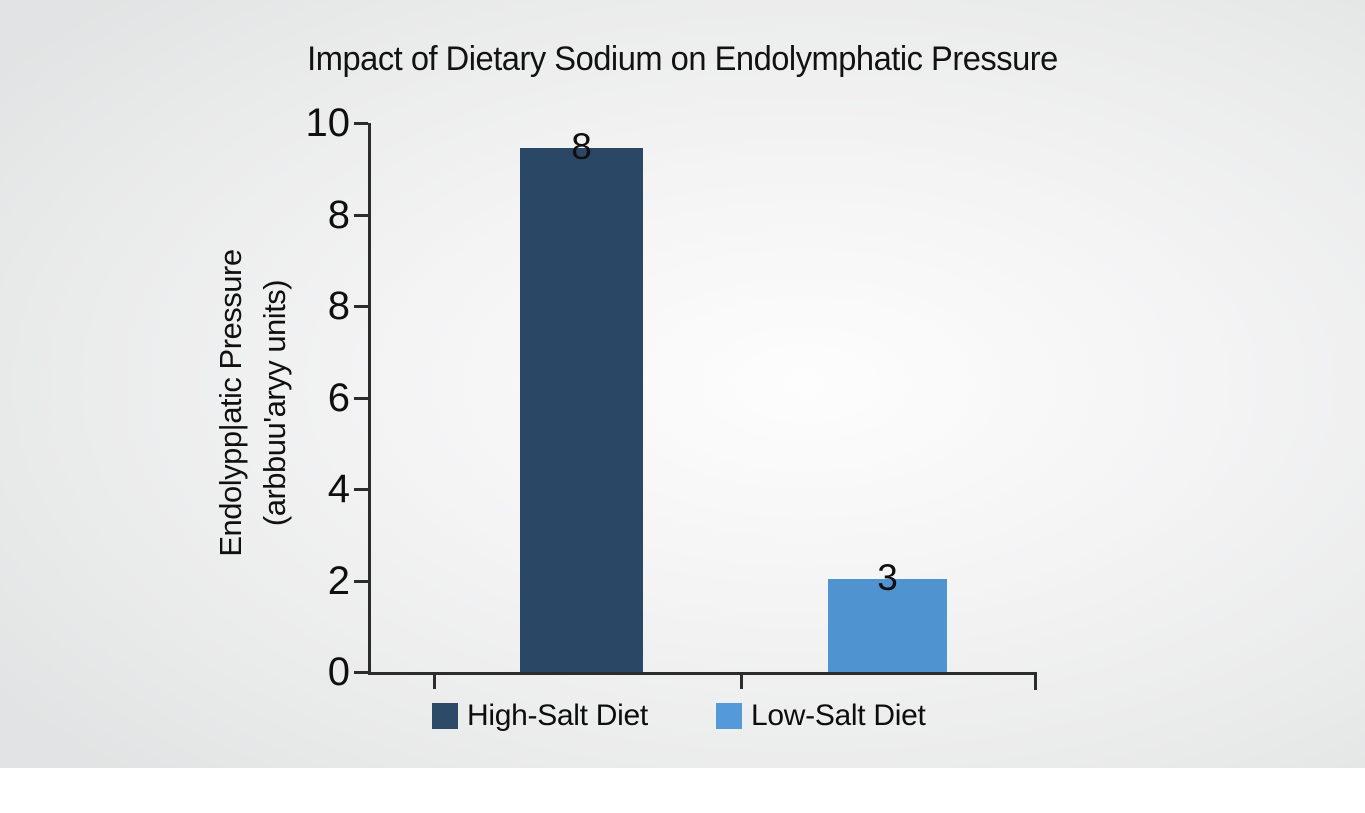 The width and height of the screenshot is (1365, 813). What do you see at coordinates (887, 577) in the screenshot?
I see `bar-value-label-low-salt-diet: 3` at bounding box center [887, 577].